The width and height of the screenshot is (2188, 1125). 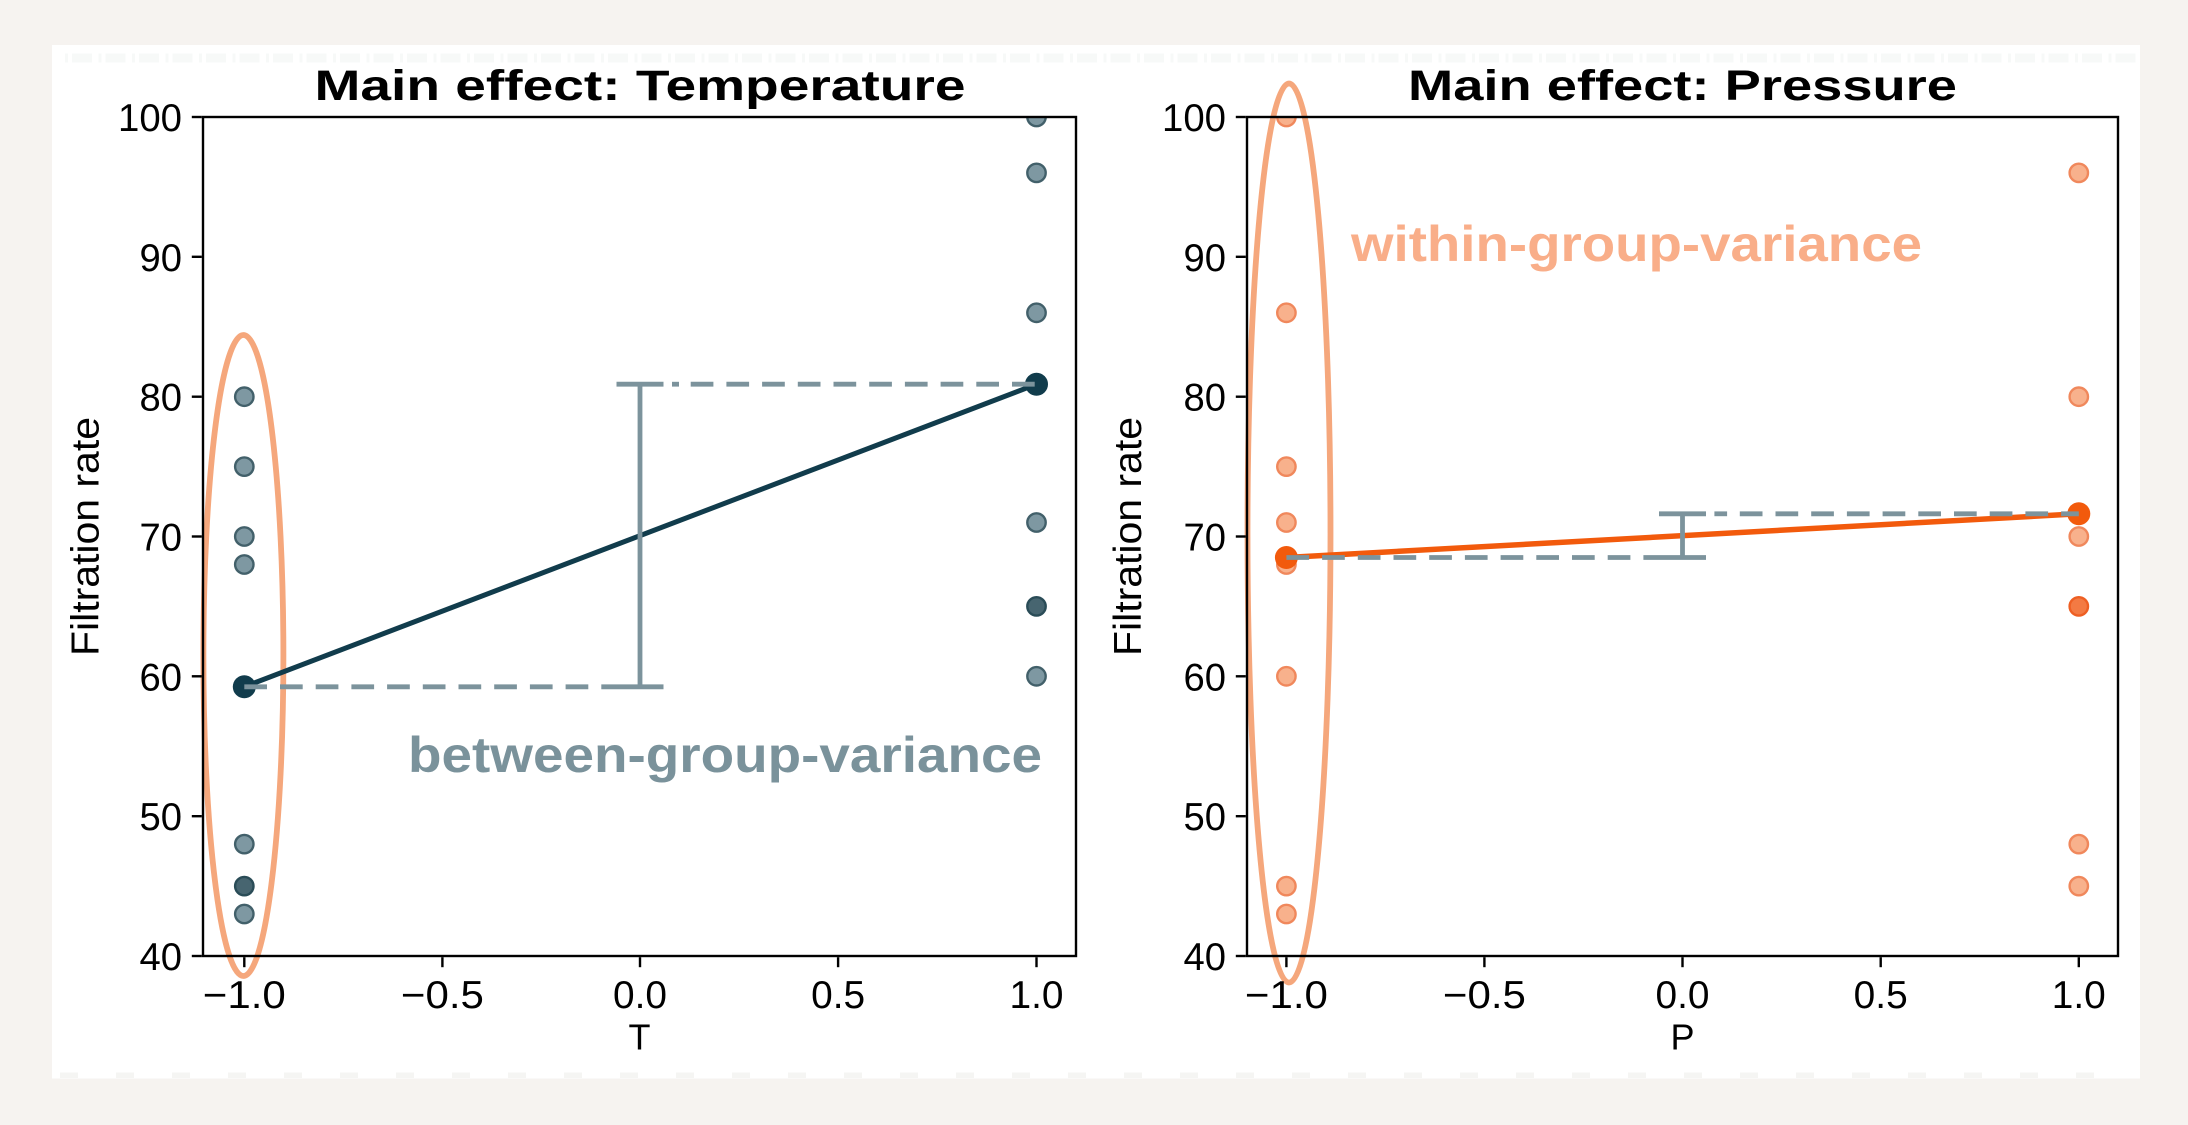 I want to click on svg-text: T, so click(x=640, y=1037).